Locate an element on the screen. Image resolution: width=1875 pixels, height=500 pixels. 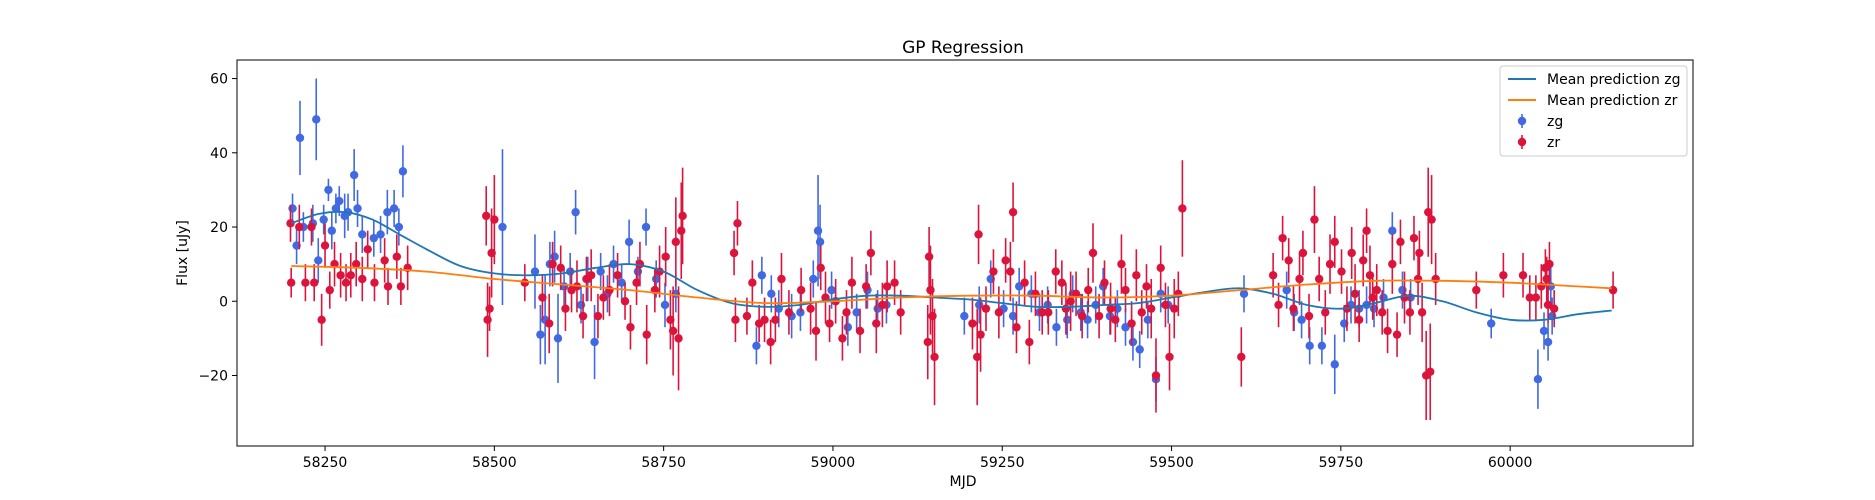
x-axis: 58250 58500 58750 59000 59250 59500 59750 60000 is located at coordinates (917, 458).